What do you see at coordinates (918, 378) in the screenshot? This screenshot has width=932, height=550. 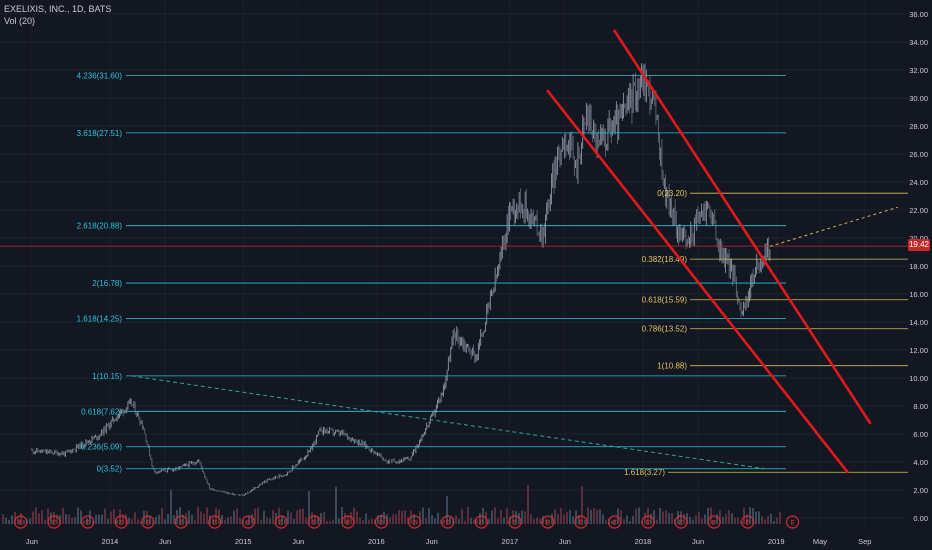 I see `price-axis-tick-label: 10.00` at bounding box center [918, 378].